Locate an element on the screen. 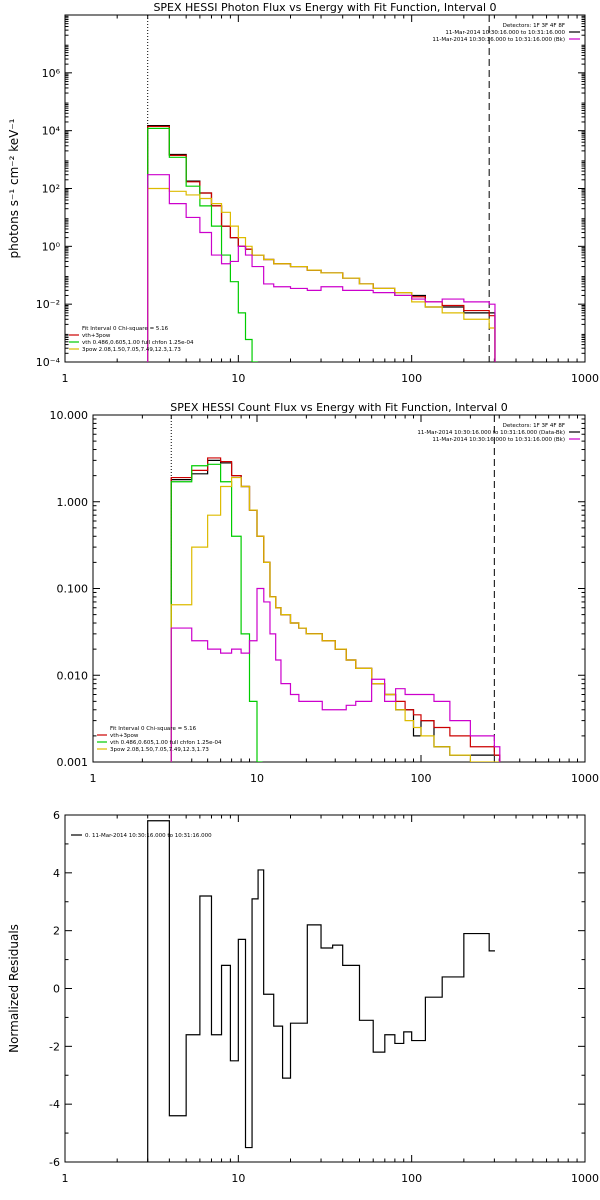 The width and height of the screenshot is (600, 1200). y-tick-label: 4 is located at coordinates (56, 873).